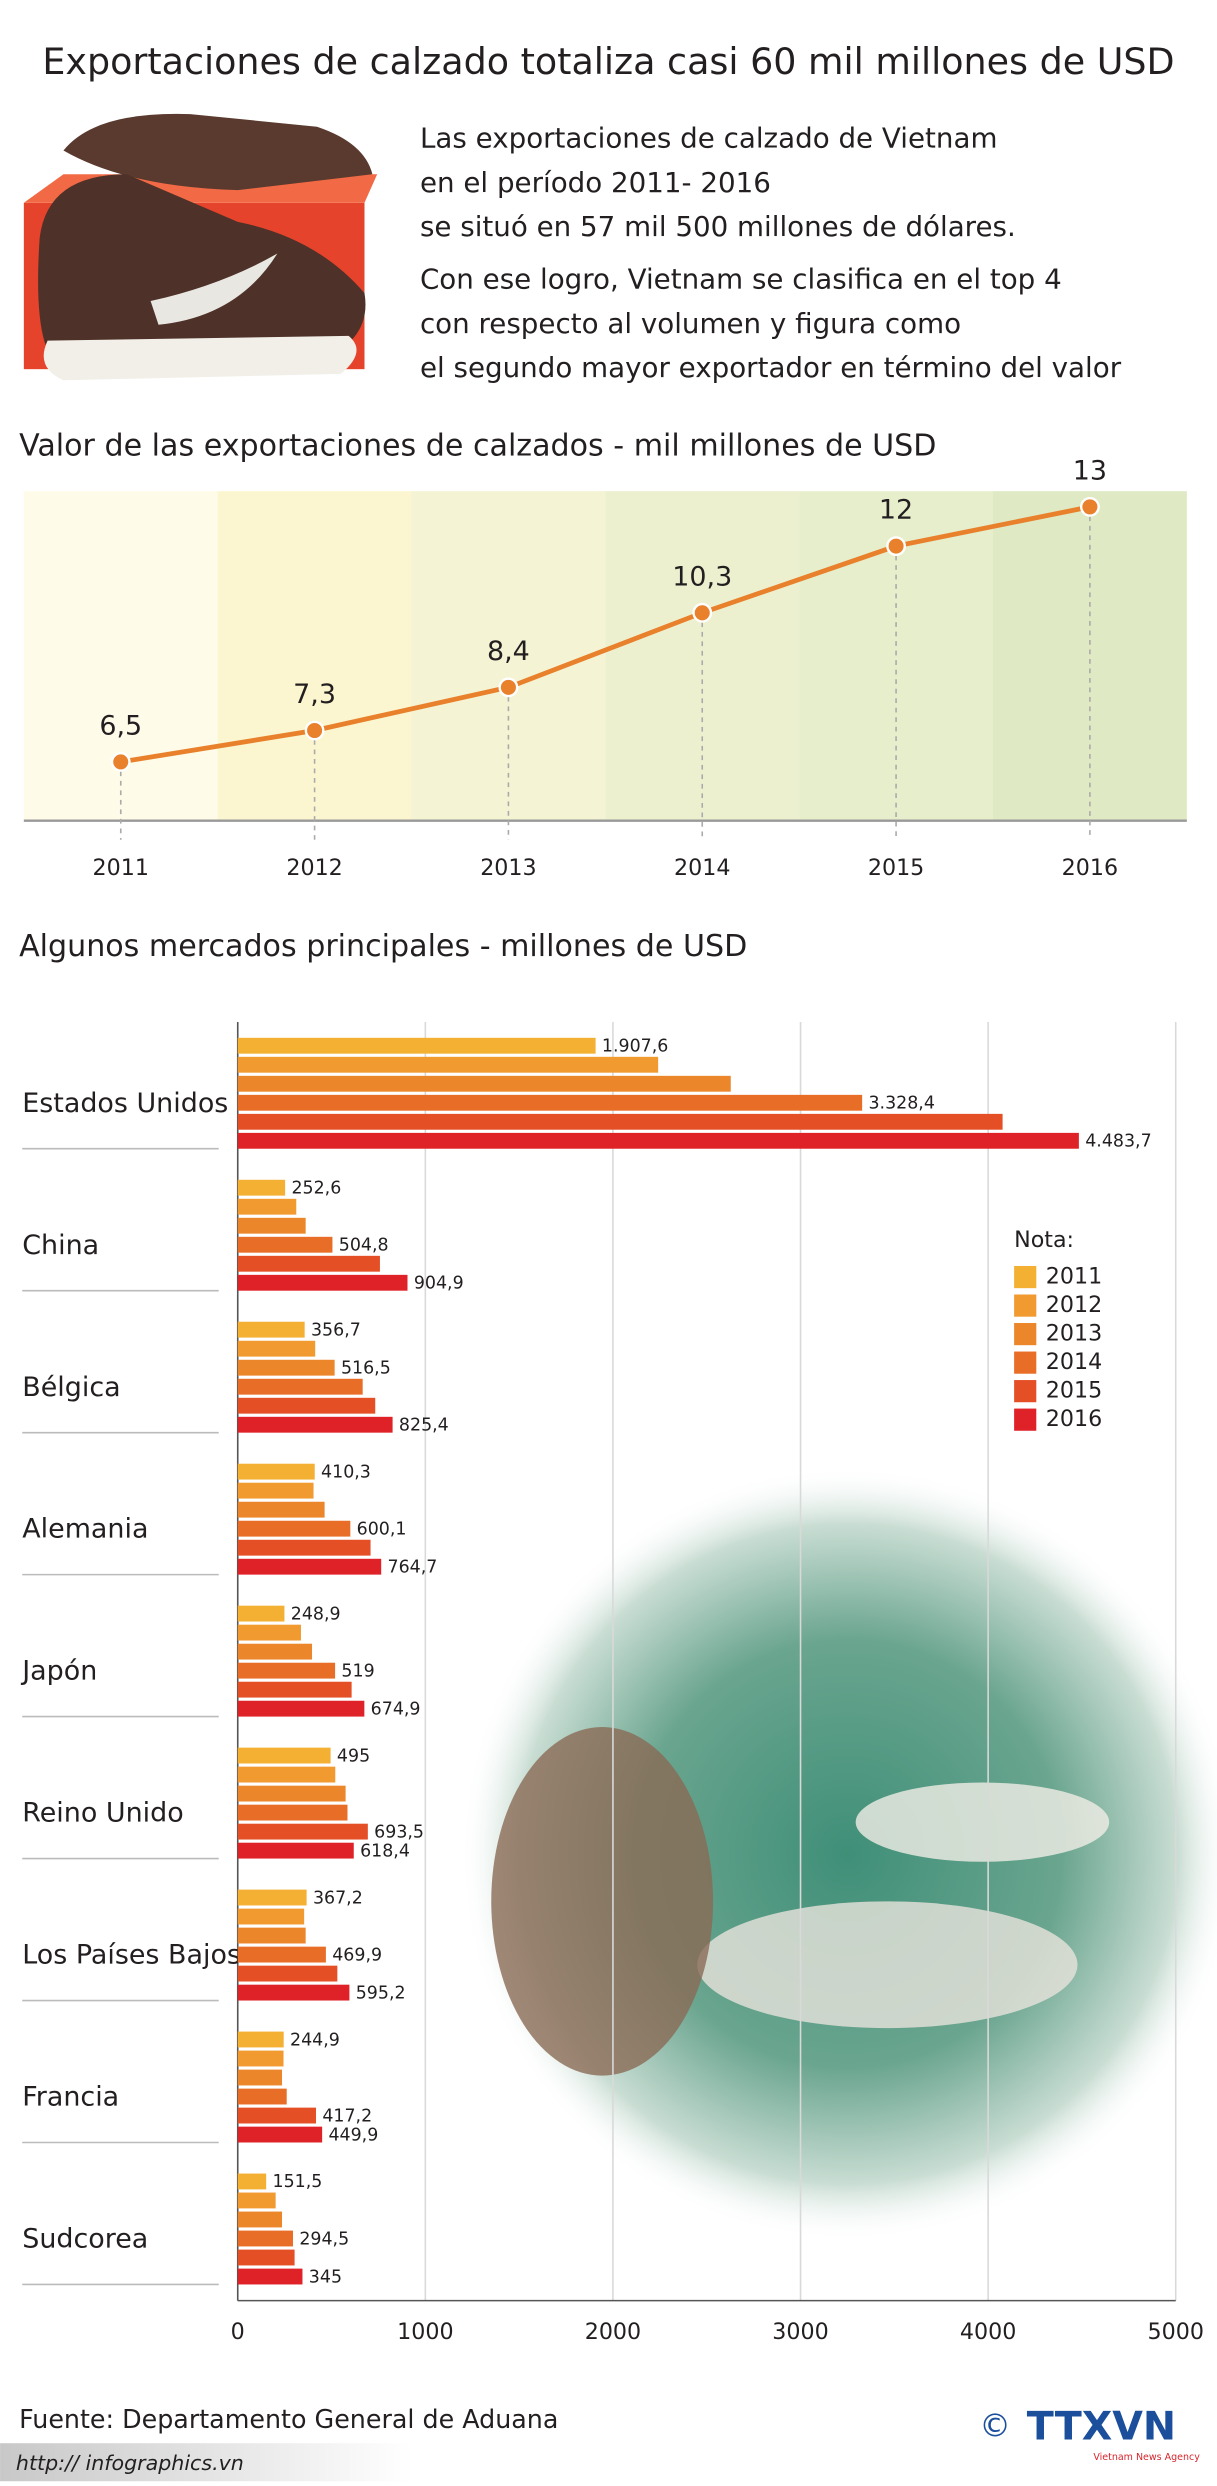 The width and height of the screenshot is (1217, 2486). What do you see at coordinates (1101, 2426) in the screenshot?
I see `agency: TTXVN` at bounding box center [1101, 2426].